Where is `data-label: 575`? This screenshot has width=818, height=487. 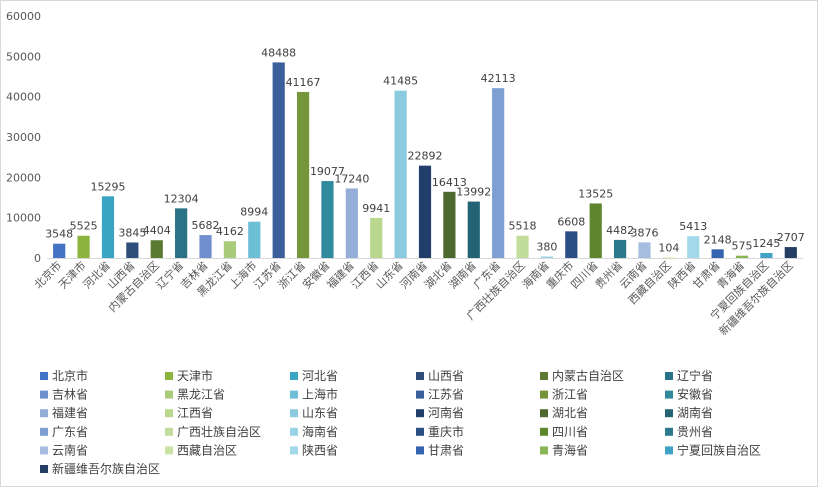 data-label: 575 is located at coordinates (742, 246).